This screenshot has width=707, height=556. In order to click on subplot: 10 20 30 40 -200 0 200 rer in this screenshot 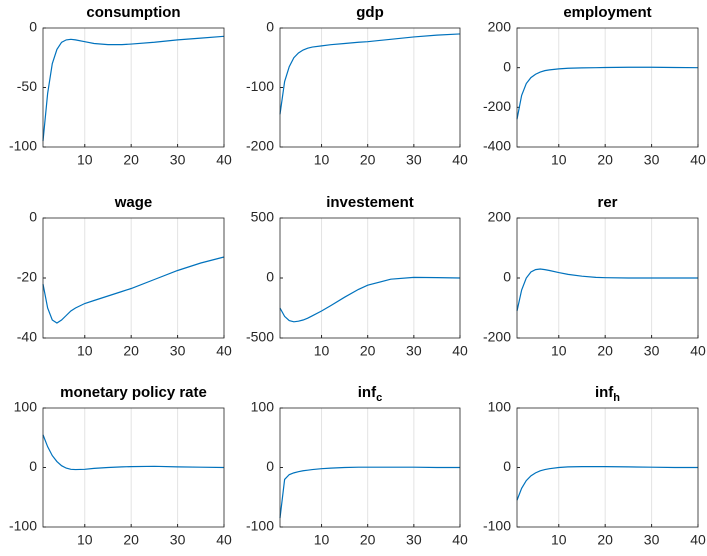, I will do `click(594, 276)`.